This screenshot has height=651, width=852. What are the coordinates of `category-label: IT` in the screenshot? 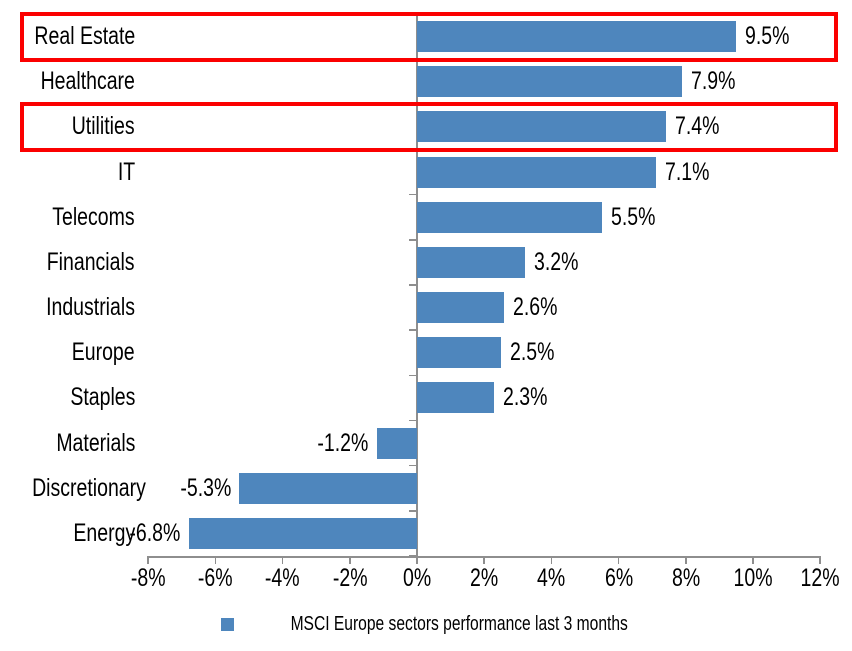 It's located at (126, 171).